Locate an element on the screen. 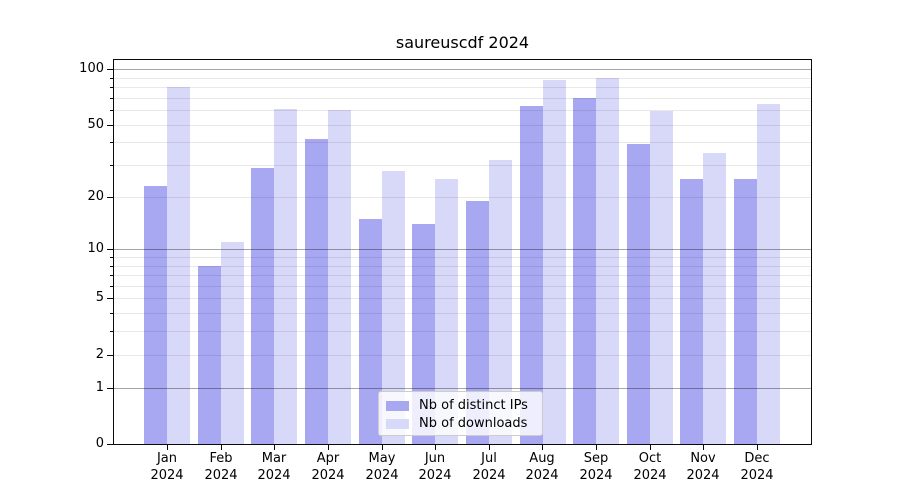 This screenshot has width=900, height=500. legend-row-distinct-ips: Nb of distinct IPs is located at coordinates (464, 406).